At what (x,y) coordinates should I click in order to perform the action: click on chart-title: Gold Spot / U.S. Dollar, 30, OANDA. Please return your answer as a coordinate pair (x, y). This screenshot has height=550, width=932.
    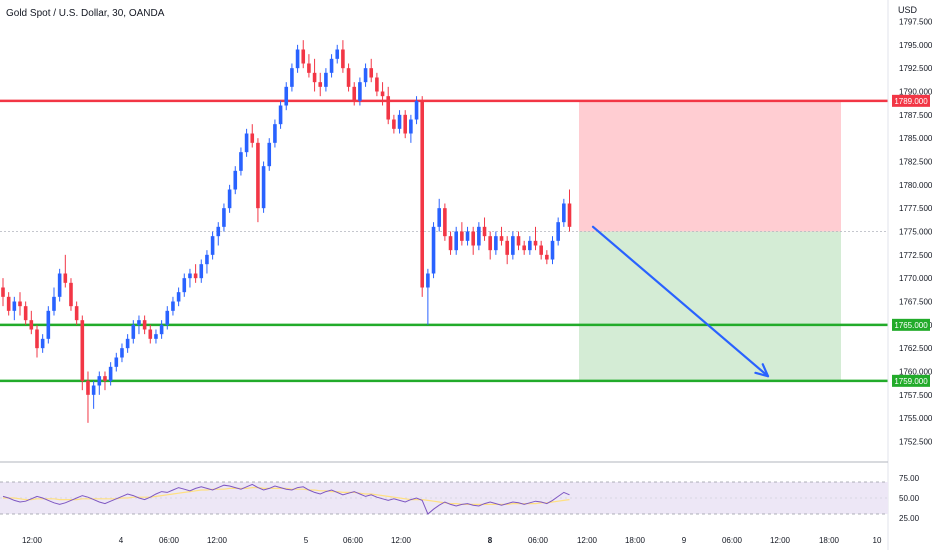
    Looking at the image, I should click on (85, 13).